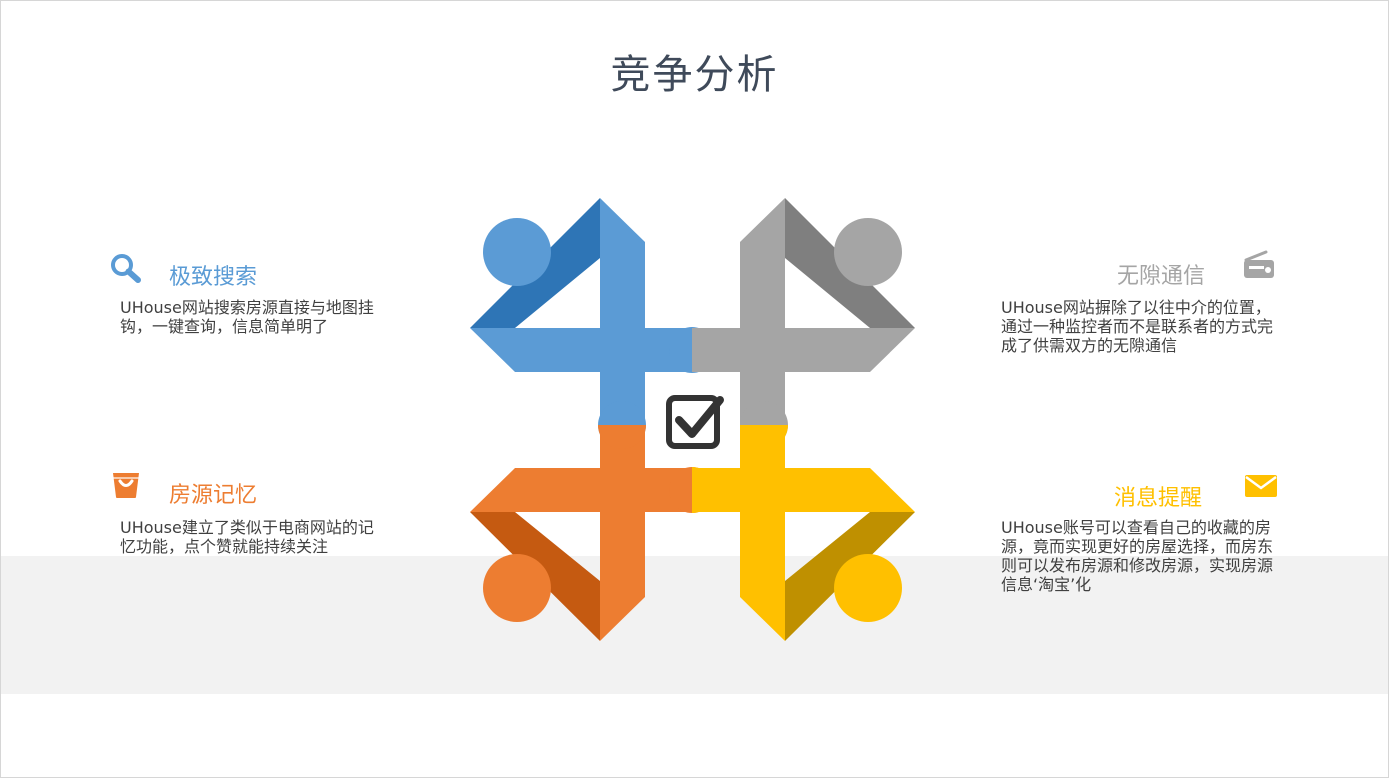 The width and height of the screenshot is (1389, 778). I want to click on shopping-bag-icon, so click(126, 487).